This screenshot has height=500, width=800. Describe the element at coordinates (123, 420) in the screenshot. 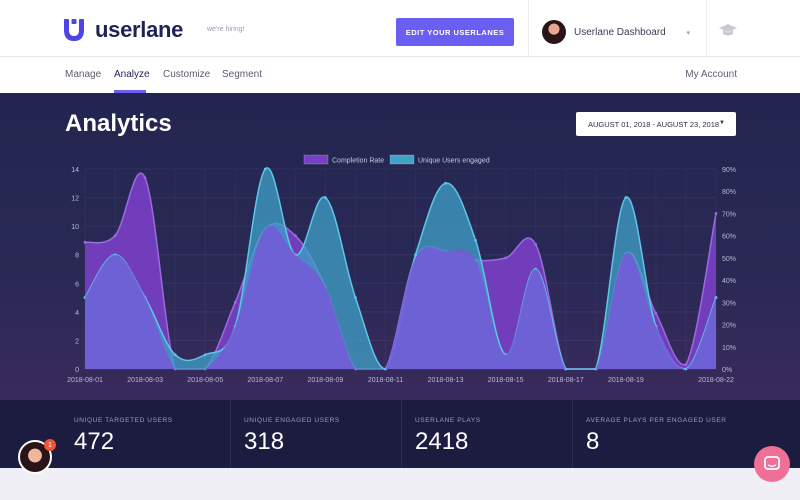

I see `stat-label: UNIQUE TARGETED USERS` at that location.